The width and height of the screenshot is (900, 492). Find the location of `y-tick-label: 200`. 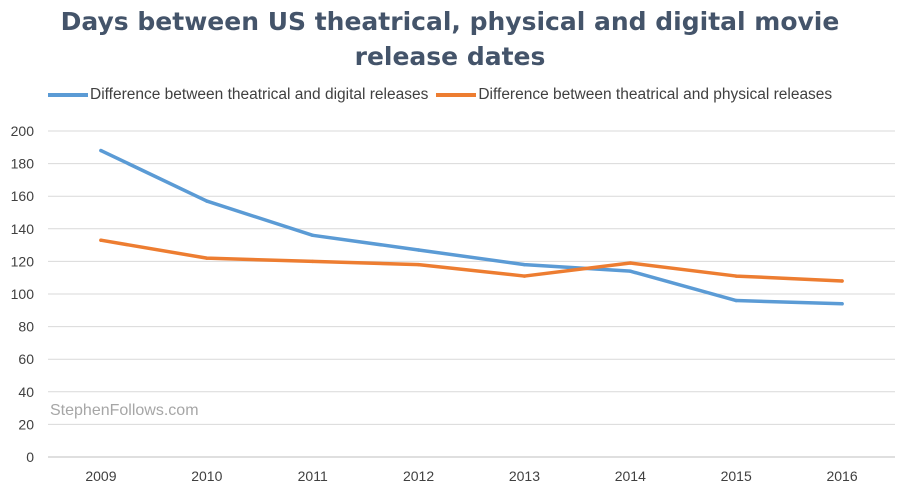

y-tick-label: 200 is located at coordinates (23, 131).